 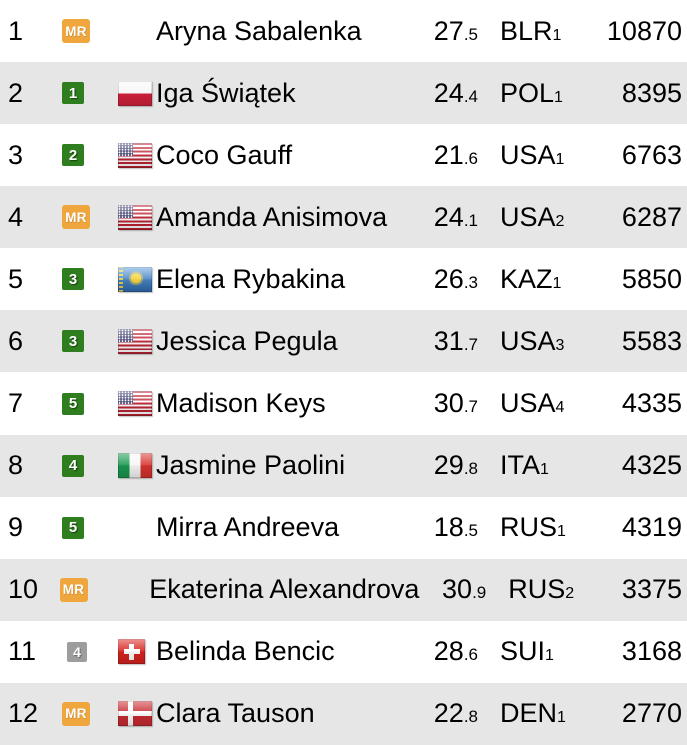 I want to click on points-value: 4325, so click(x=651, y=465).